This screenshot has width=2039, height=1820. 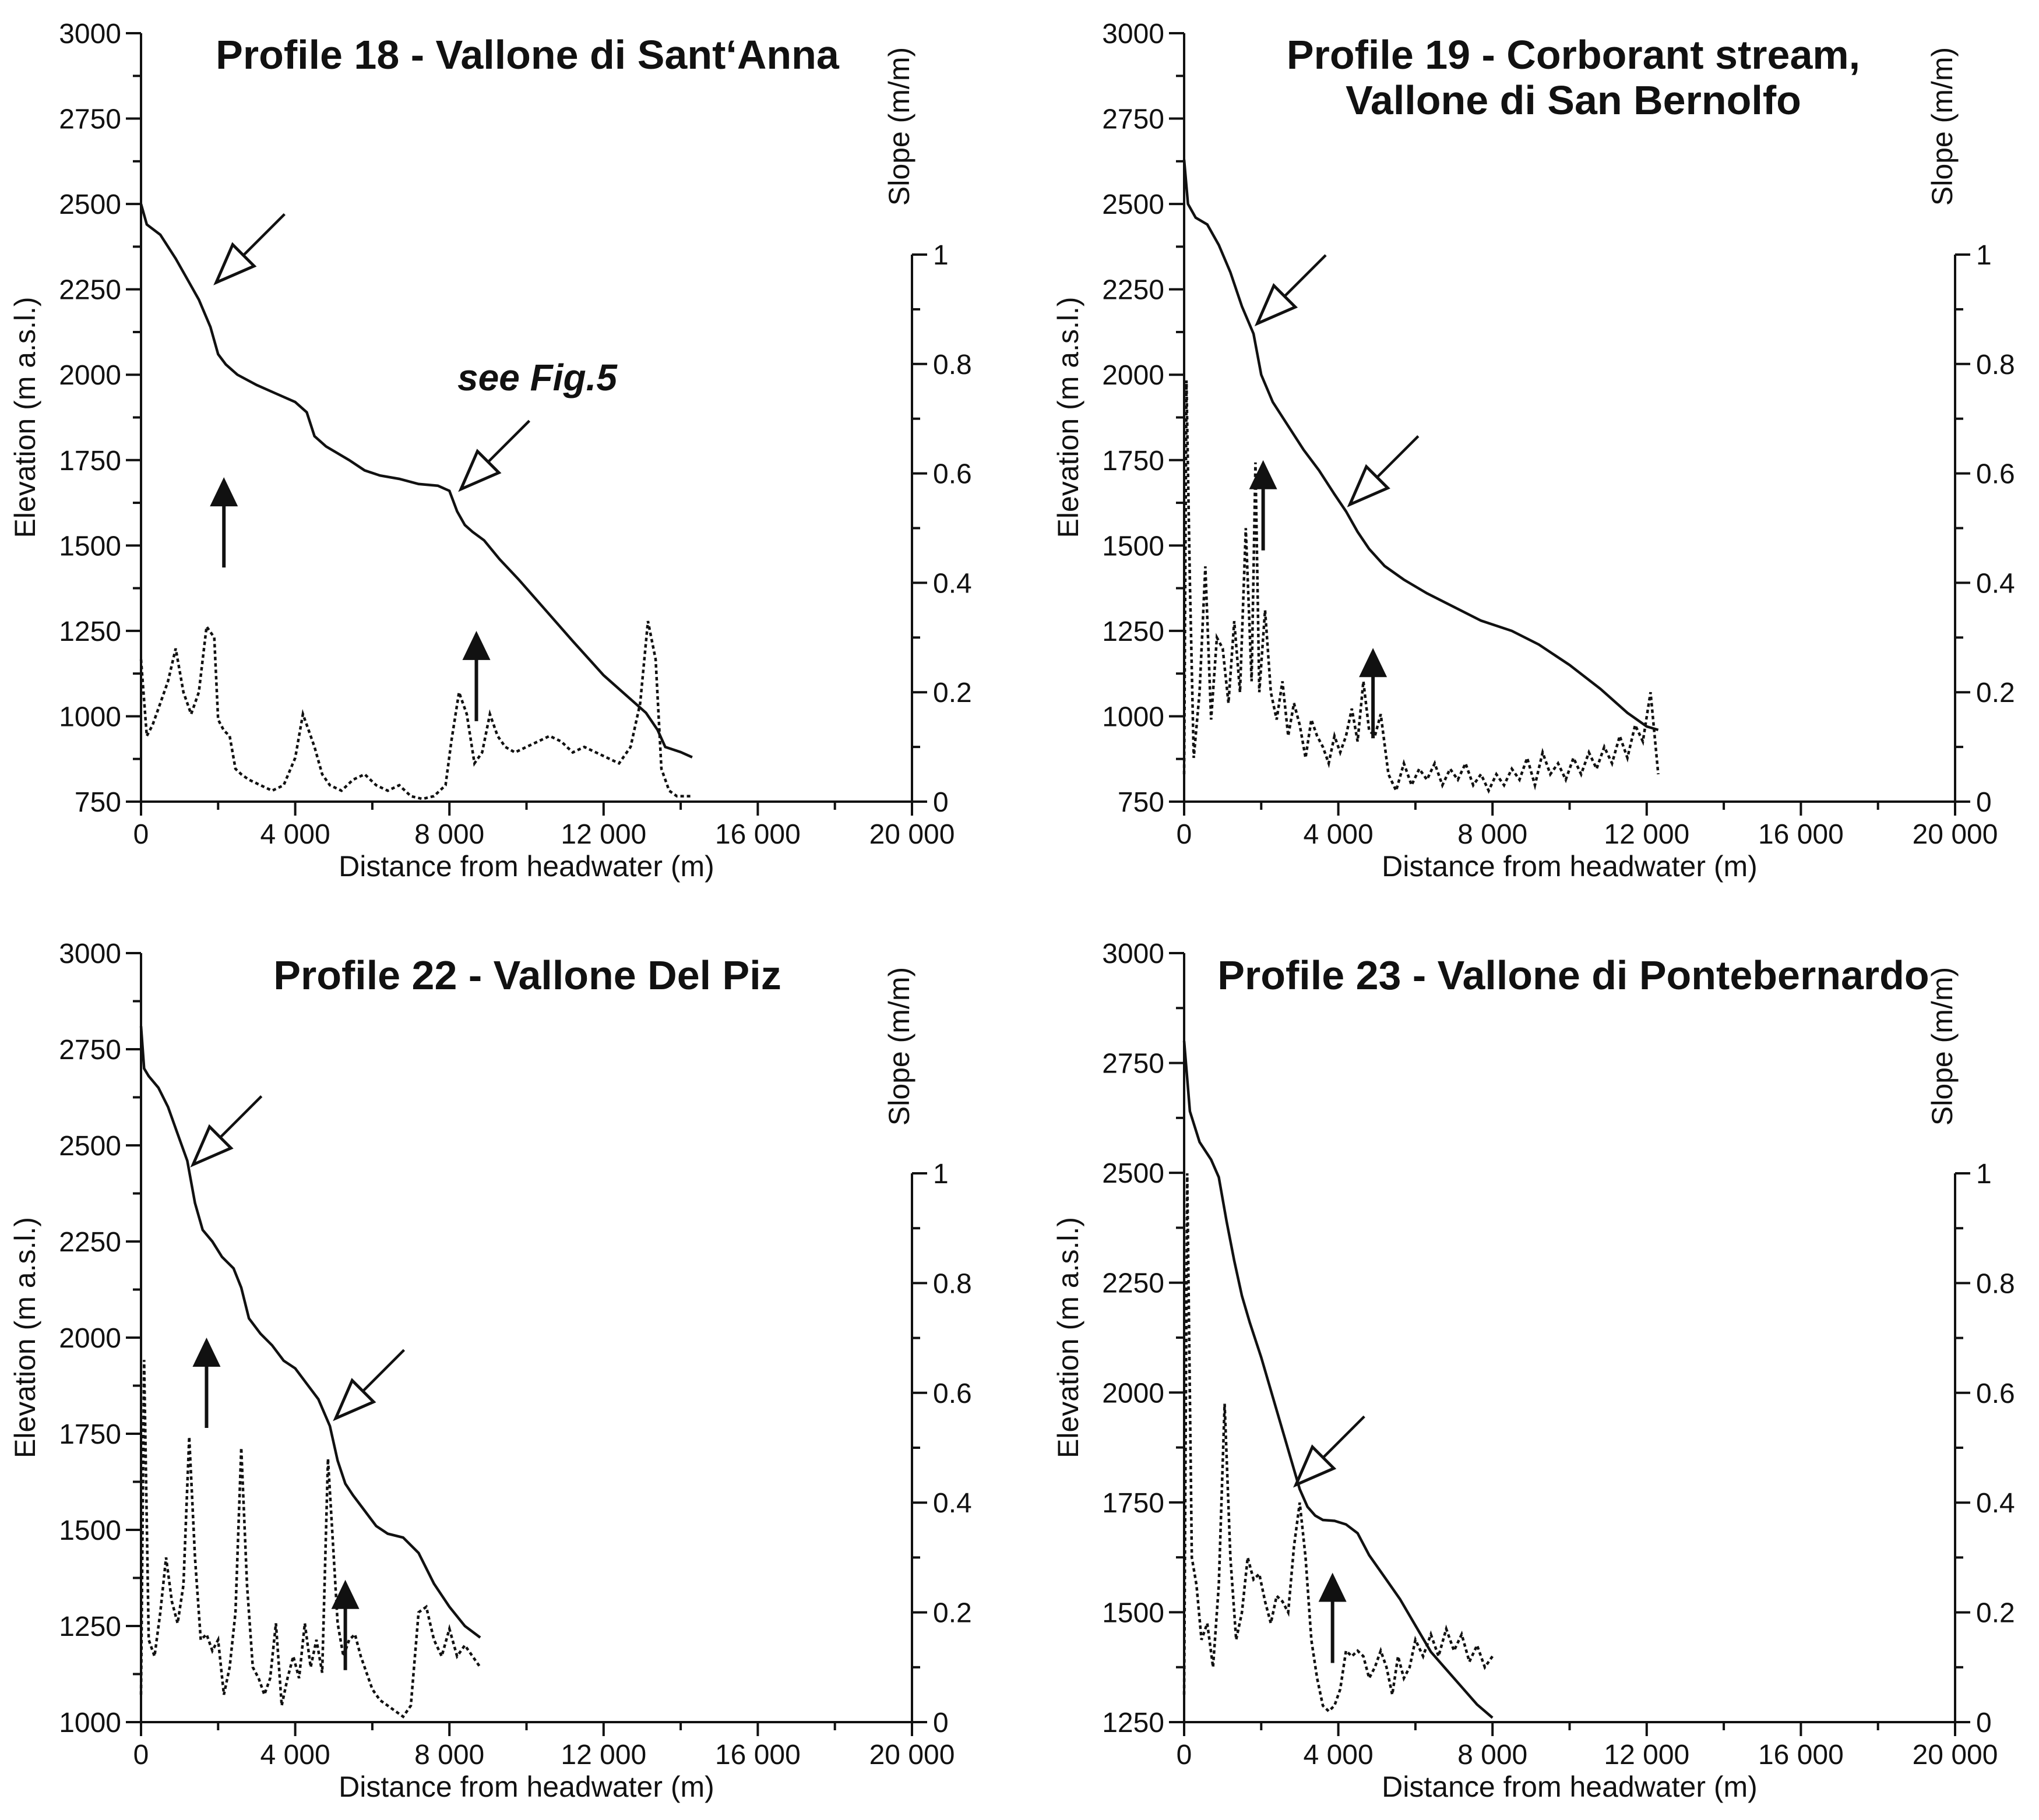 I want to click on slope-tick-label: 0, so click(x=1984, y=802).